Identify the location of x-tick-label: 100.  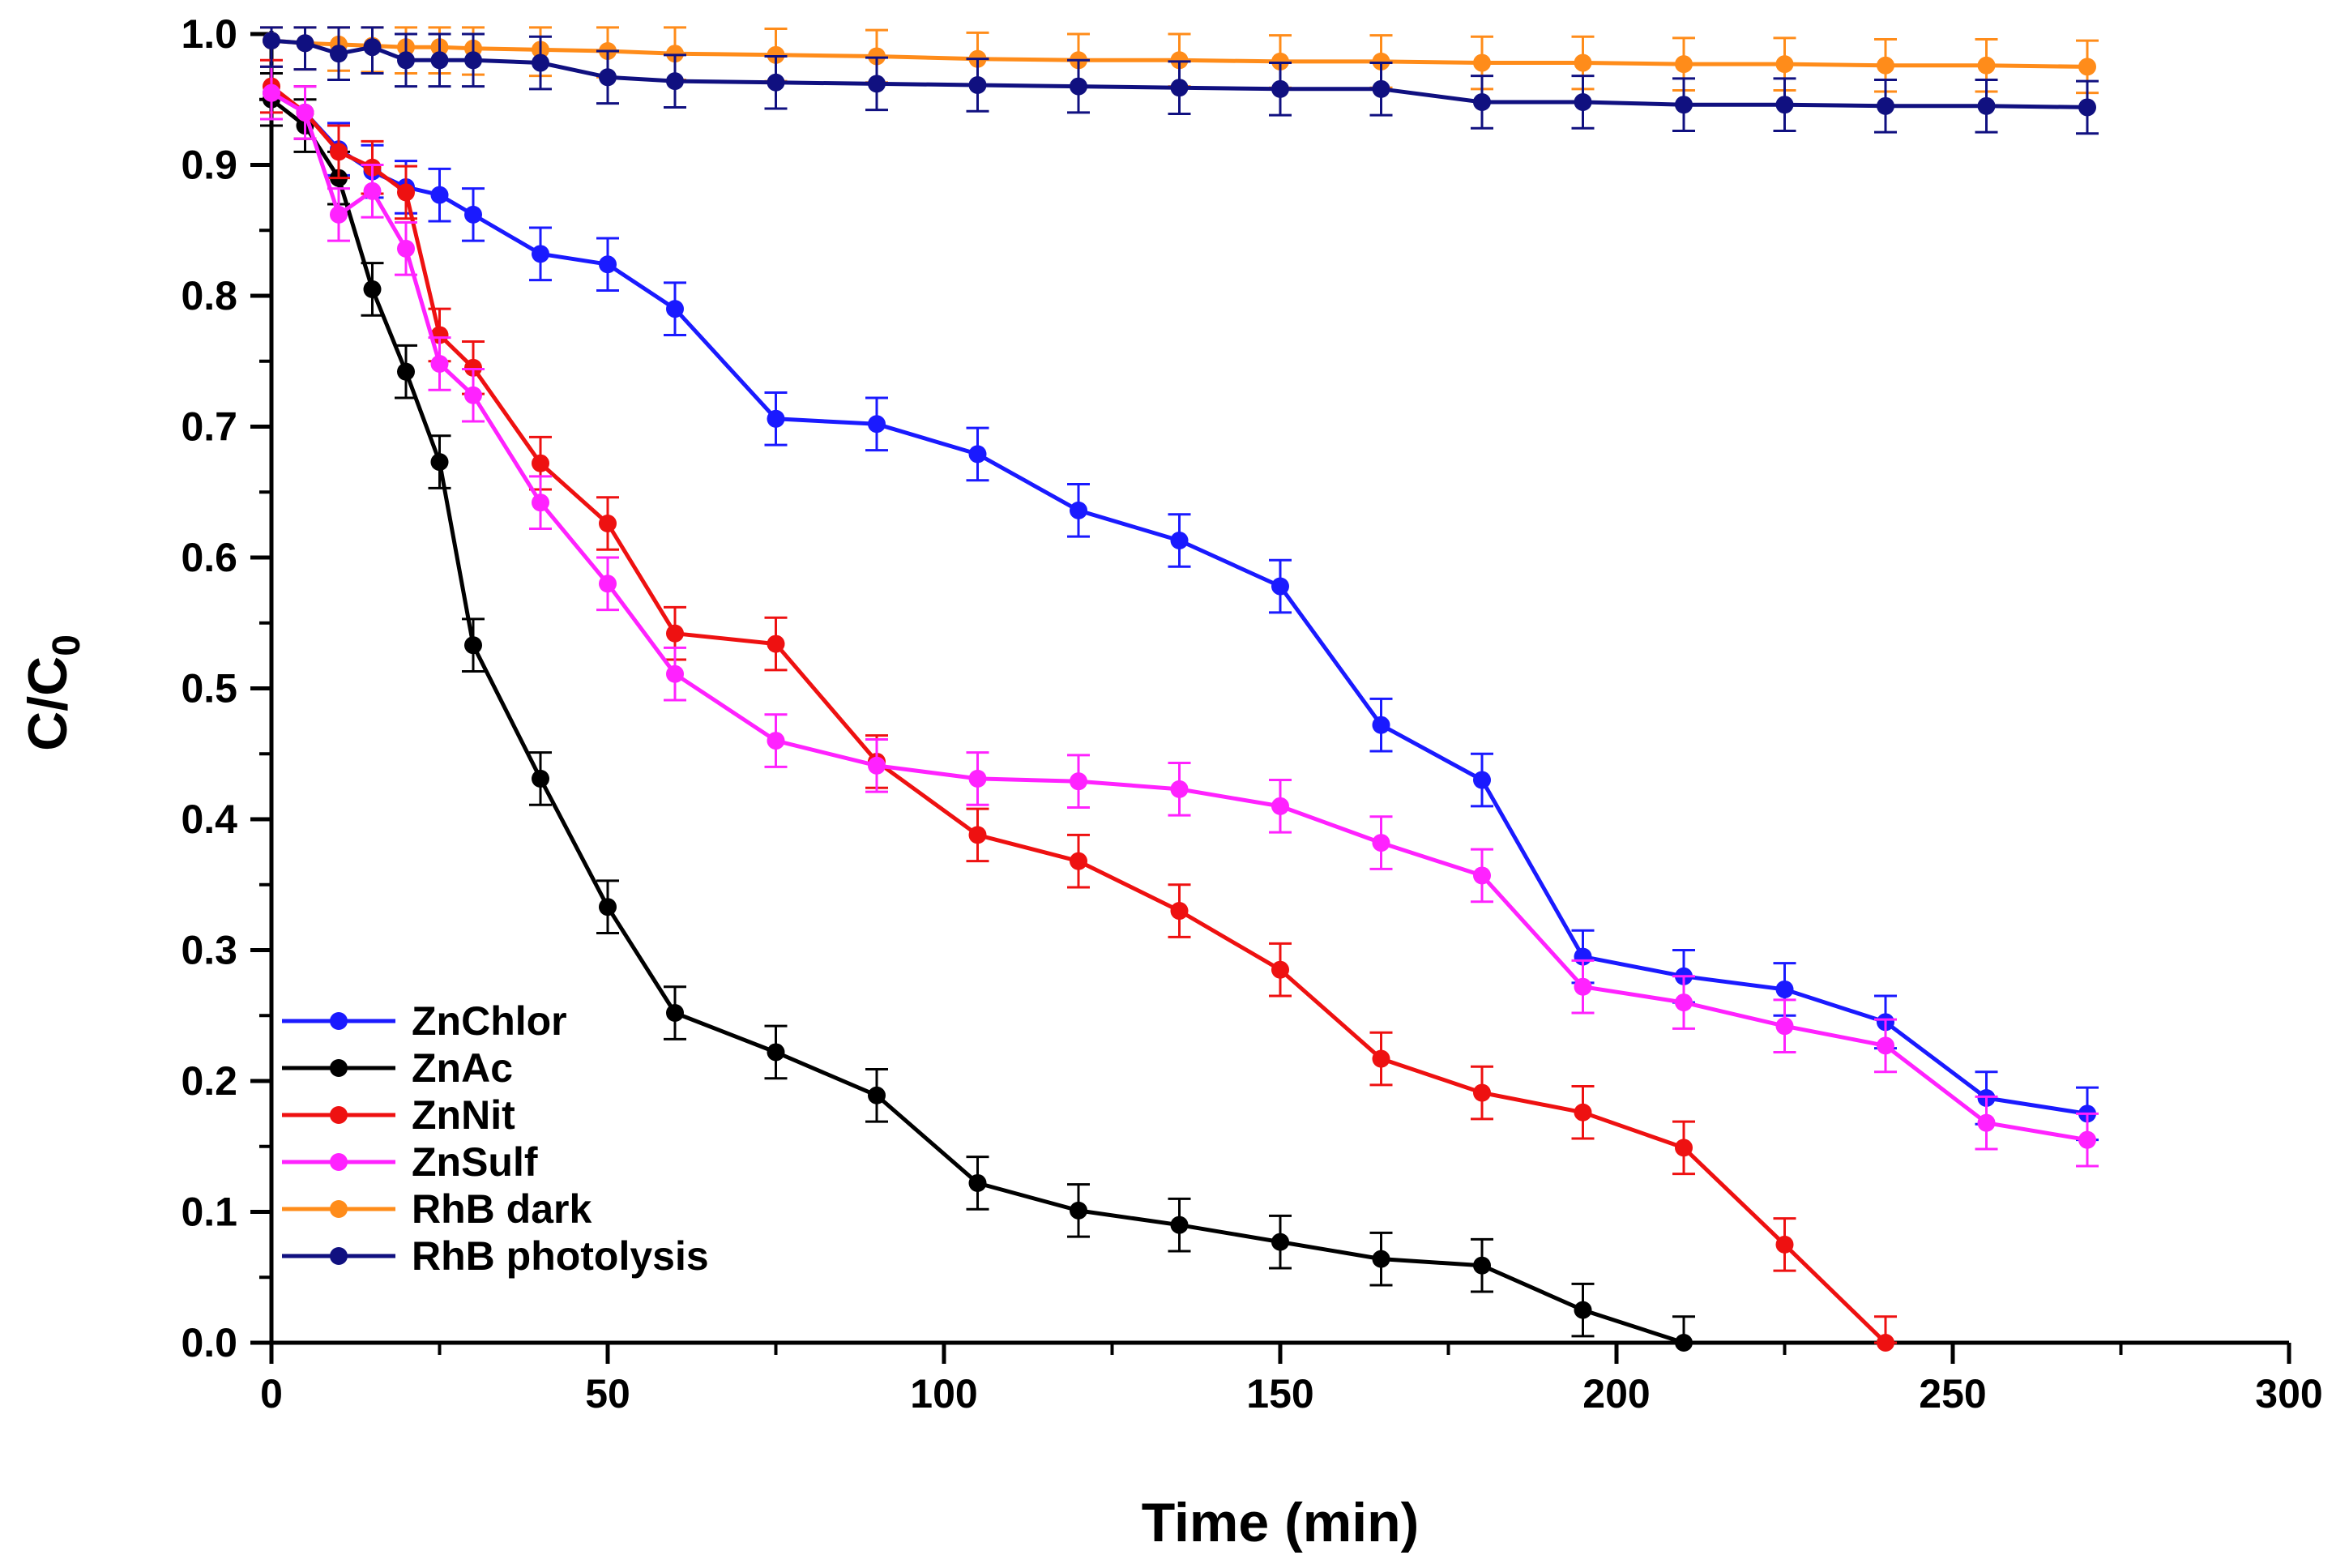
(943, 1394).